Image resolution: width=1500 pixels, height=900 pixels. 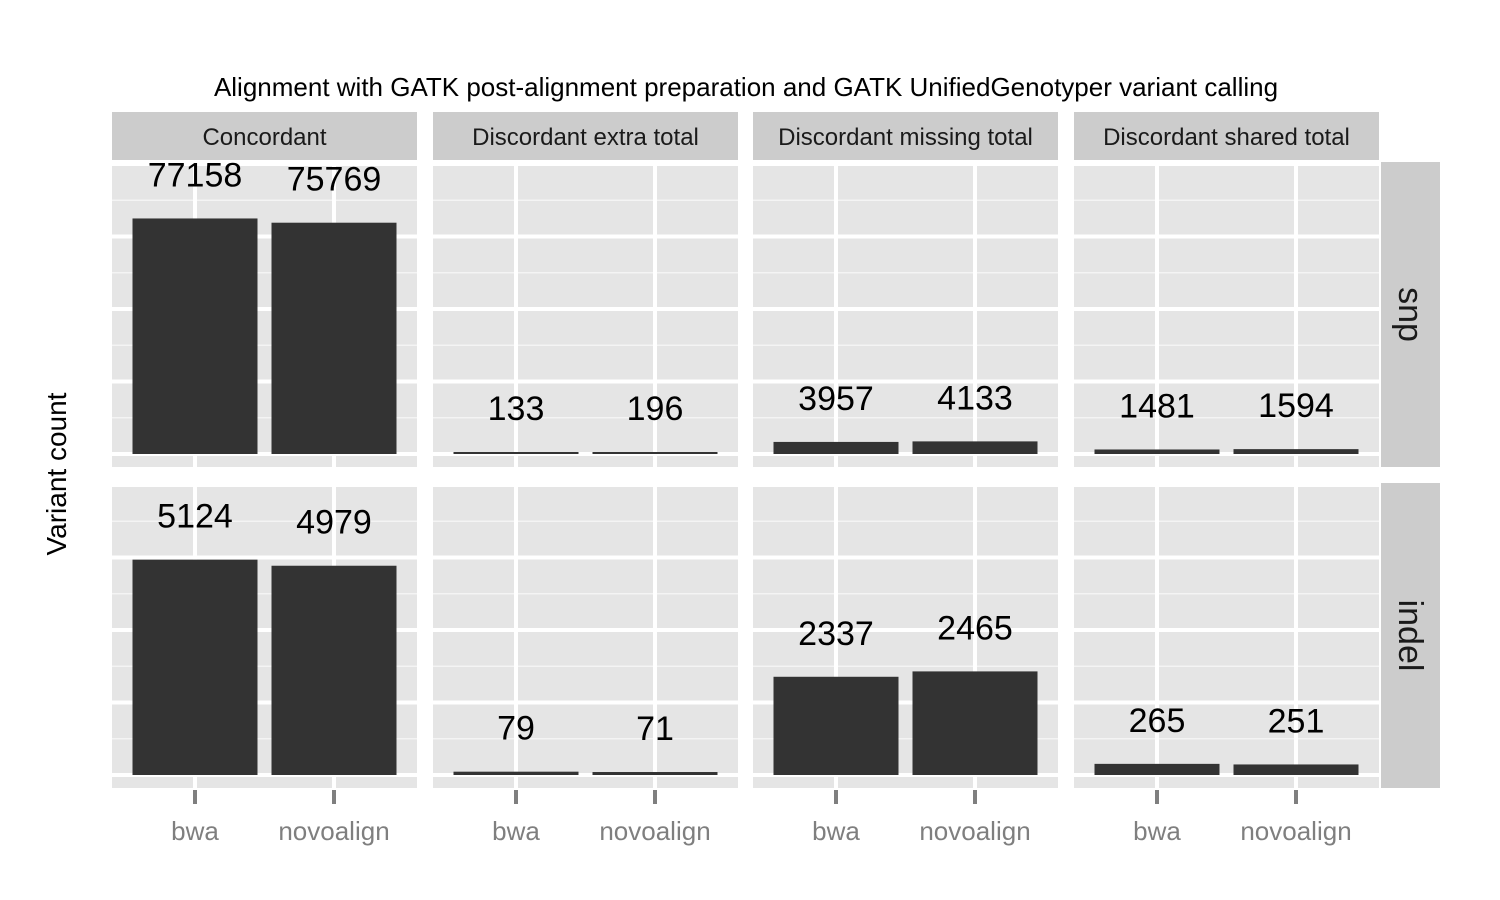 I want to click on bar-value-label: 75769, so click(x=334, y=180).